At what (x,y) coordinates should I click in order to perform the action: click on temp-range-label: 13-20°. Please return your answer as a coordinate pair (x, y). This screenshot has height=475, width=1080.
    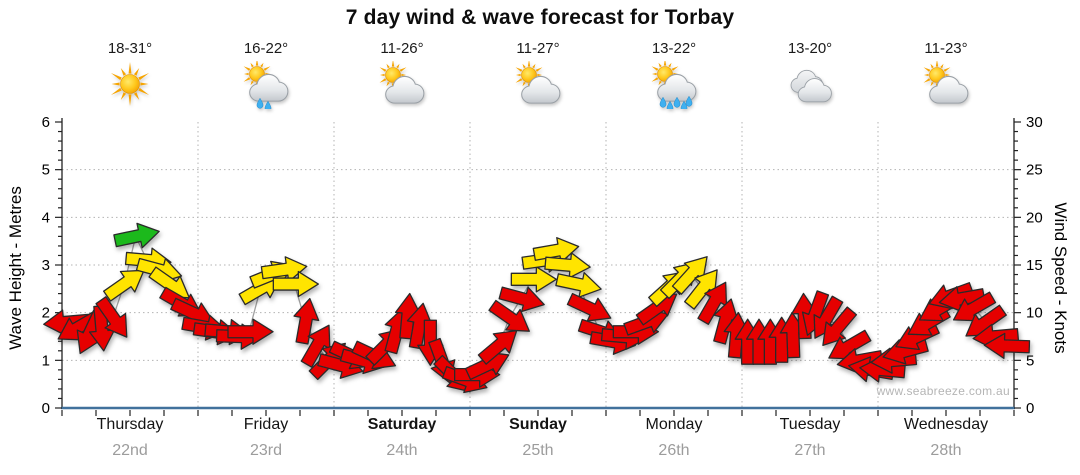
    Looking at the image, I should click on (810, 48).